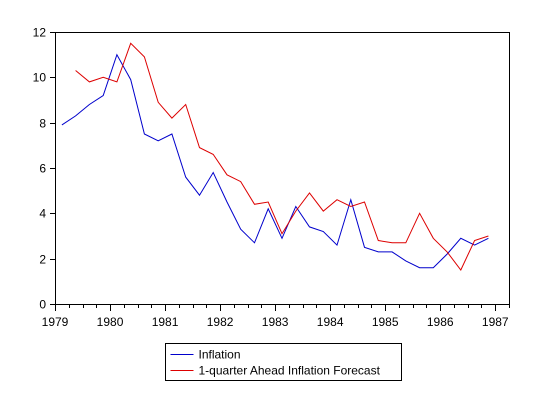 This screenshot has width=544, height=411. I want to click on x-tick-label: 1979, so click(55, 322).